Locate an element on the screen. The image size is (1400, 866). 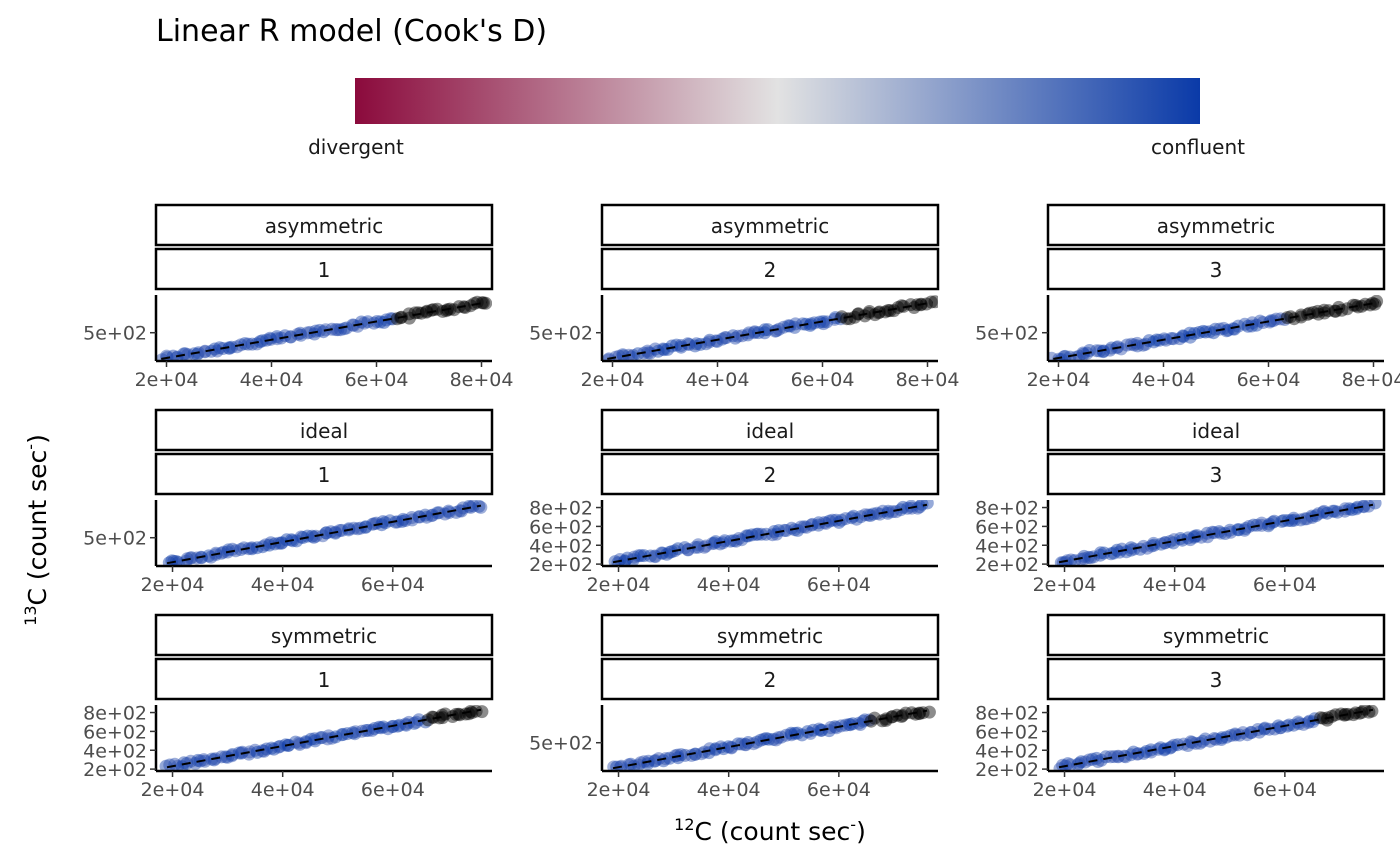
y-tick-label: 8e+02 is located at coordinates (1007, 509).